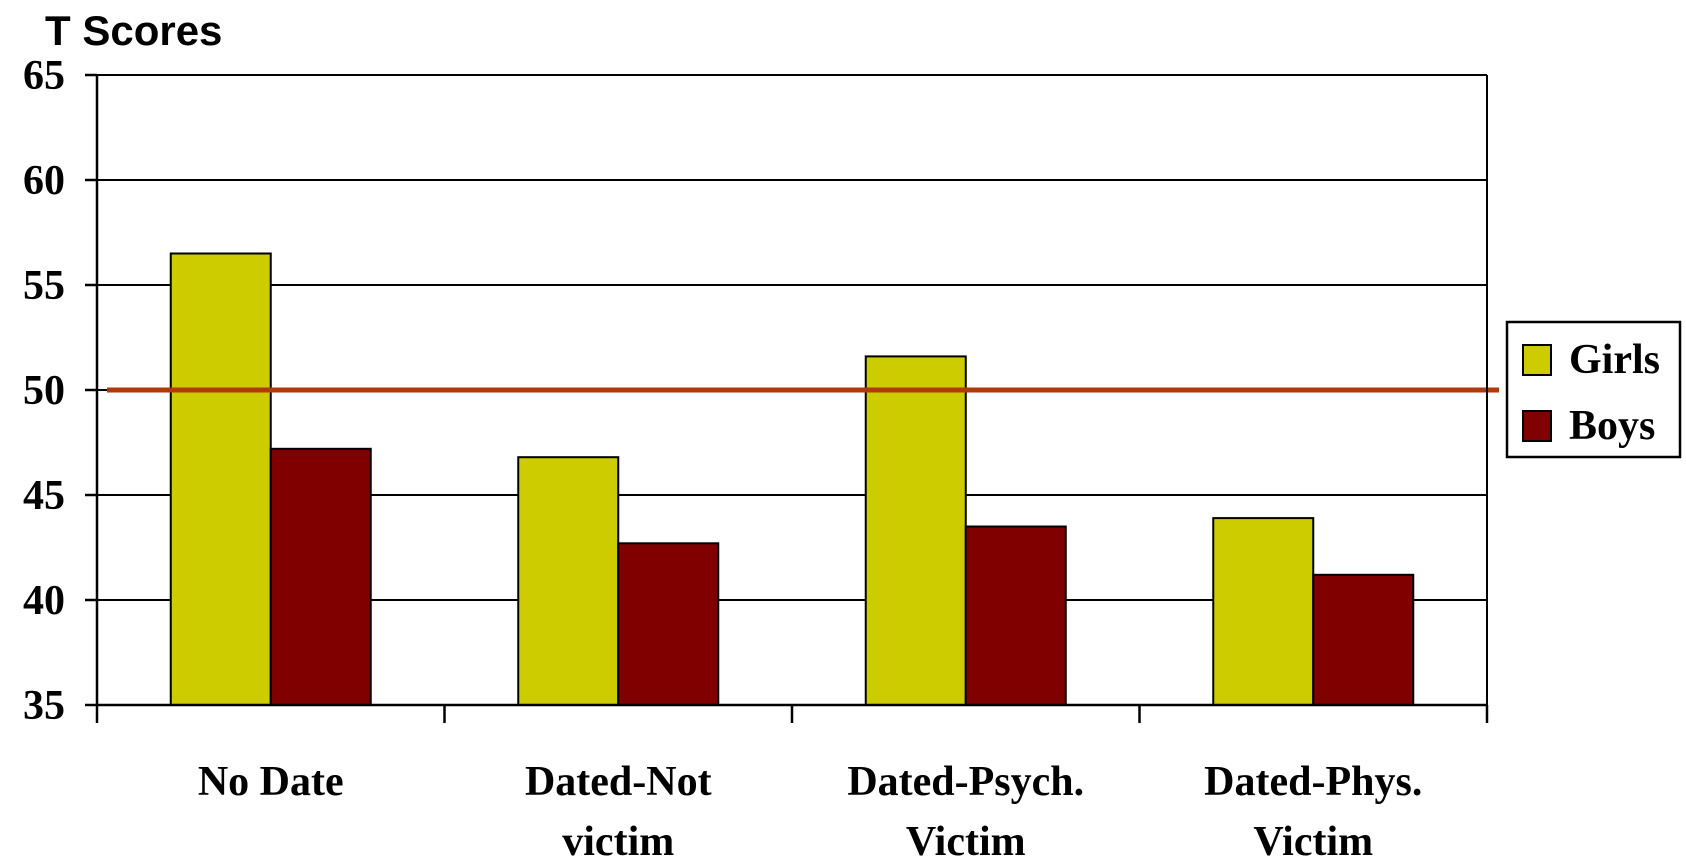 This screenshot has width=1686, height=863. I want to click on y-tick-labels: 35 40 45 50 55 60 65, so click(44, 391).